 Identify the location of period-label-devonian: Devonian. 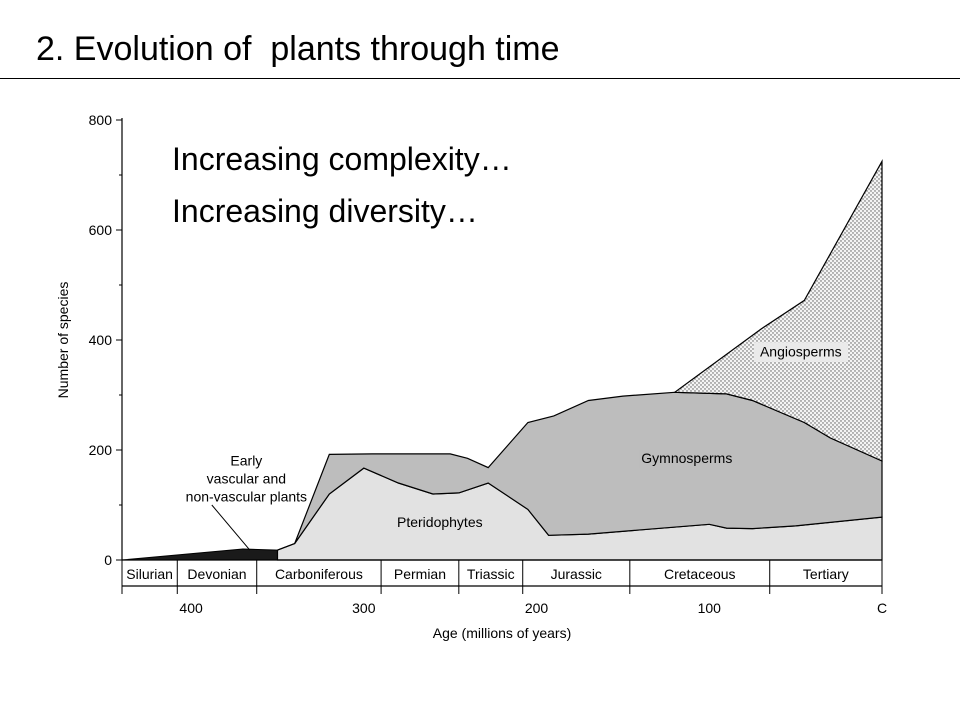
(216, 574).